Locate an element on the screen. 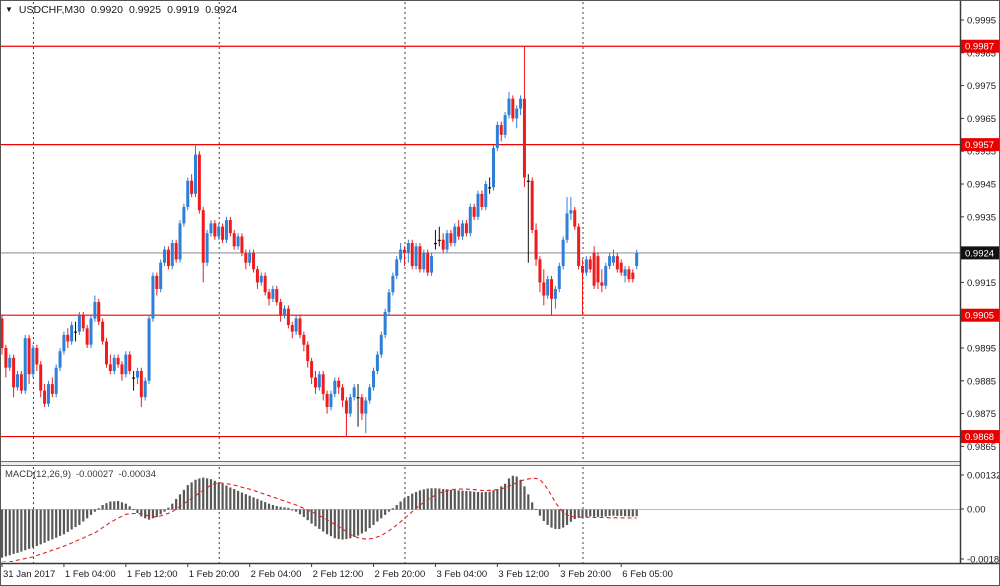 This screenshot has height=586, width=1000. divider-edge is located at coordinates (480, 465).